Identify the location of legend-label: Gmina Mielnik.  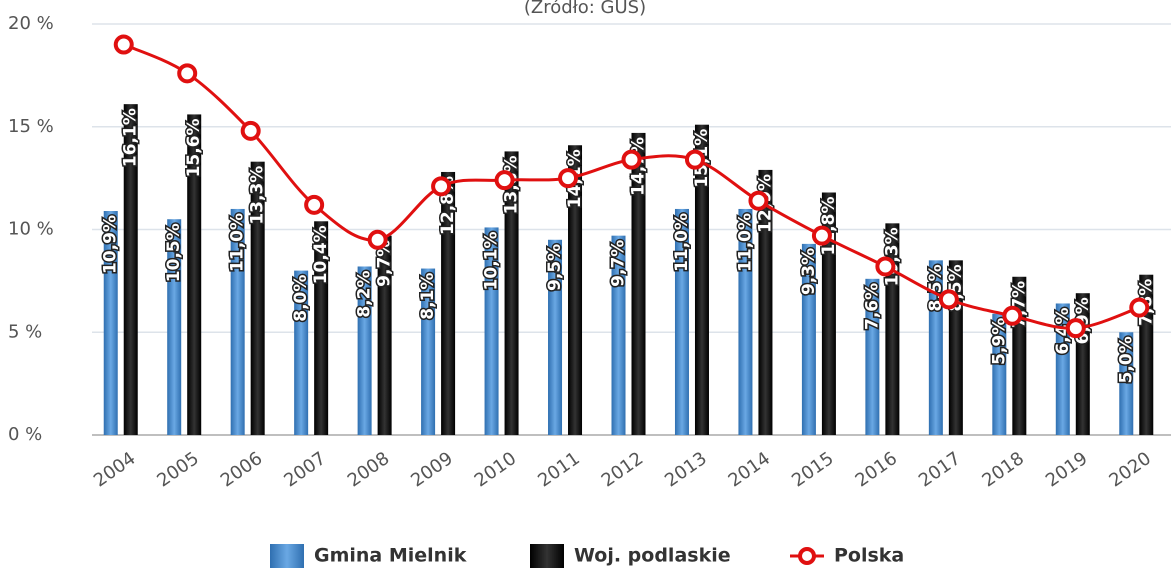
(390, 556).